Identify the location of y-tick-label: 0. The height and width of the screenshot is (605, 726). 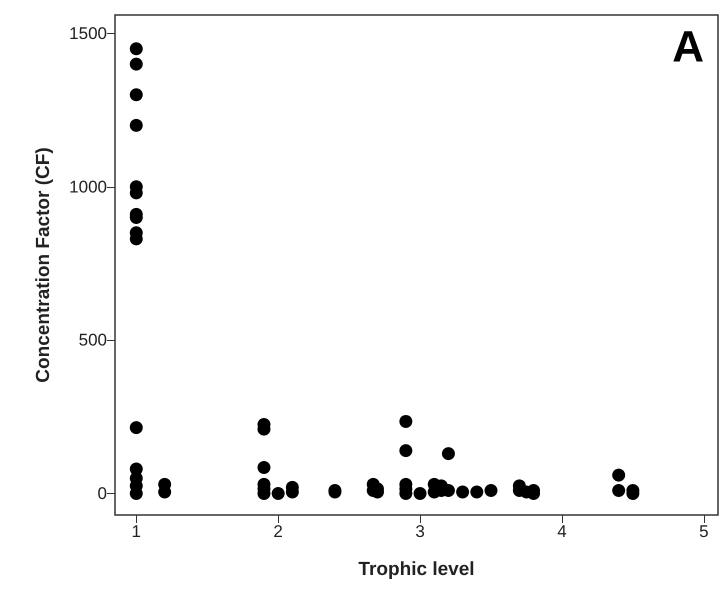
(102, 494).